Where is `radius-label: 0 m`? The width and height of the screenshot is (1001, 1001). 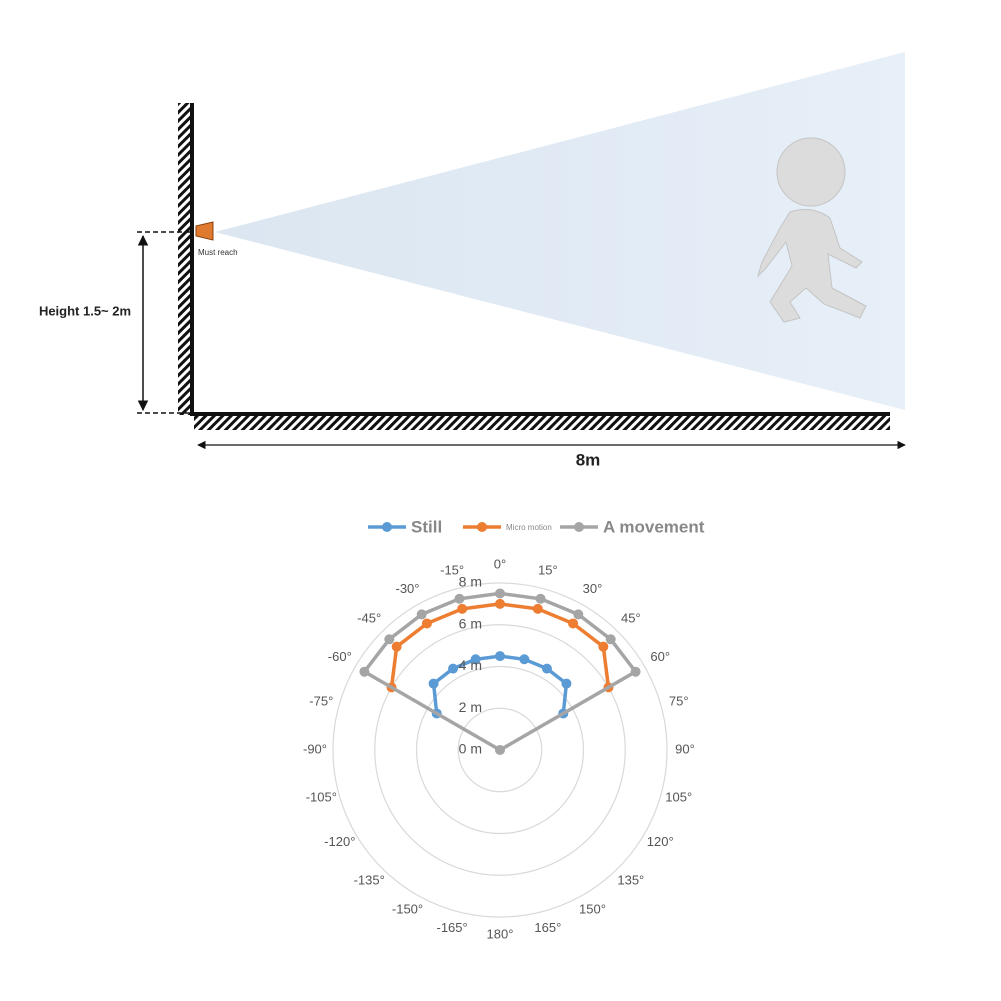 radius-label: 0 m is located at coordinates (470, 749).